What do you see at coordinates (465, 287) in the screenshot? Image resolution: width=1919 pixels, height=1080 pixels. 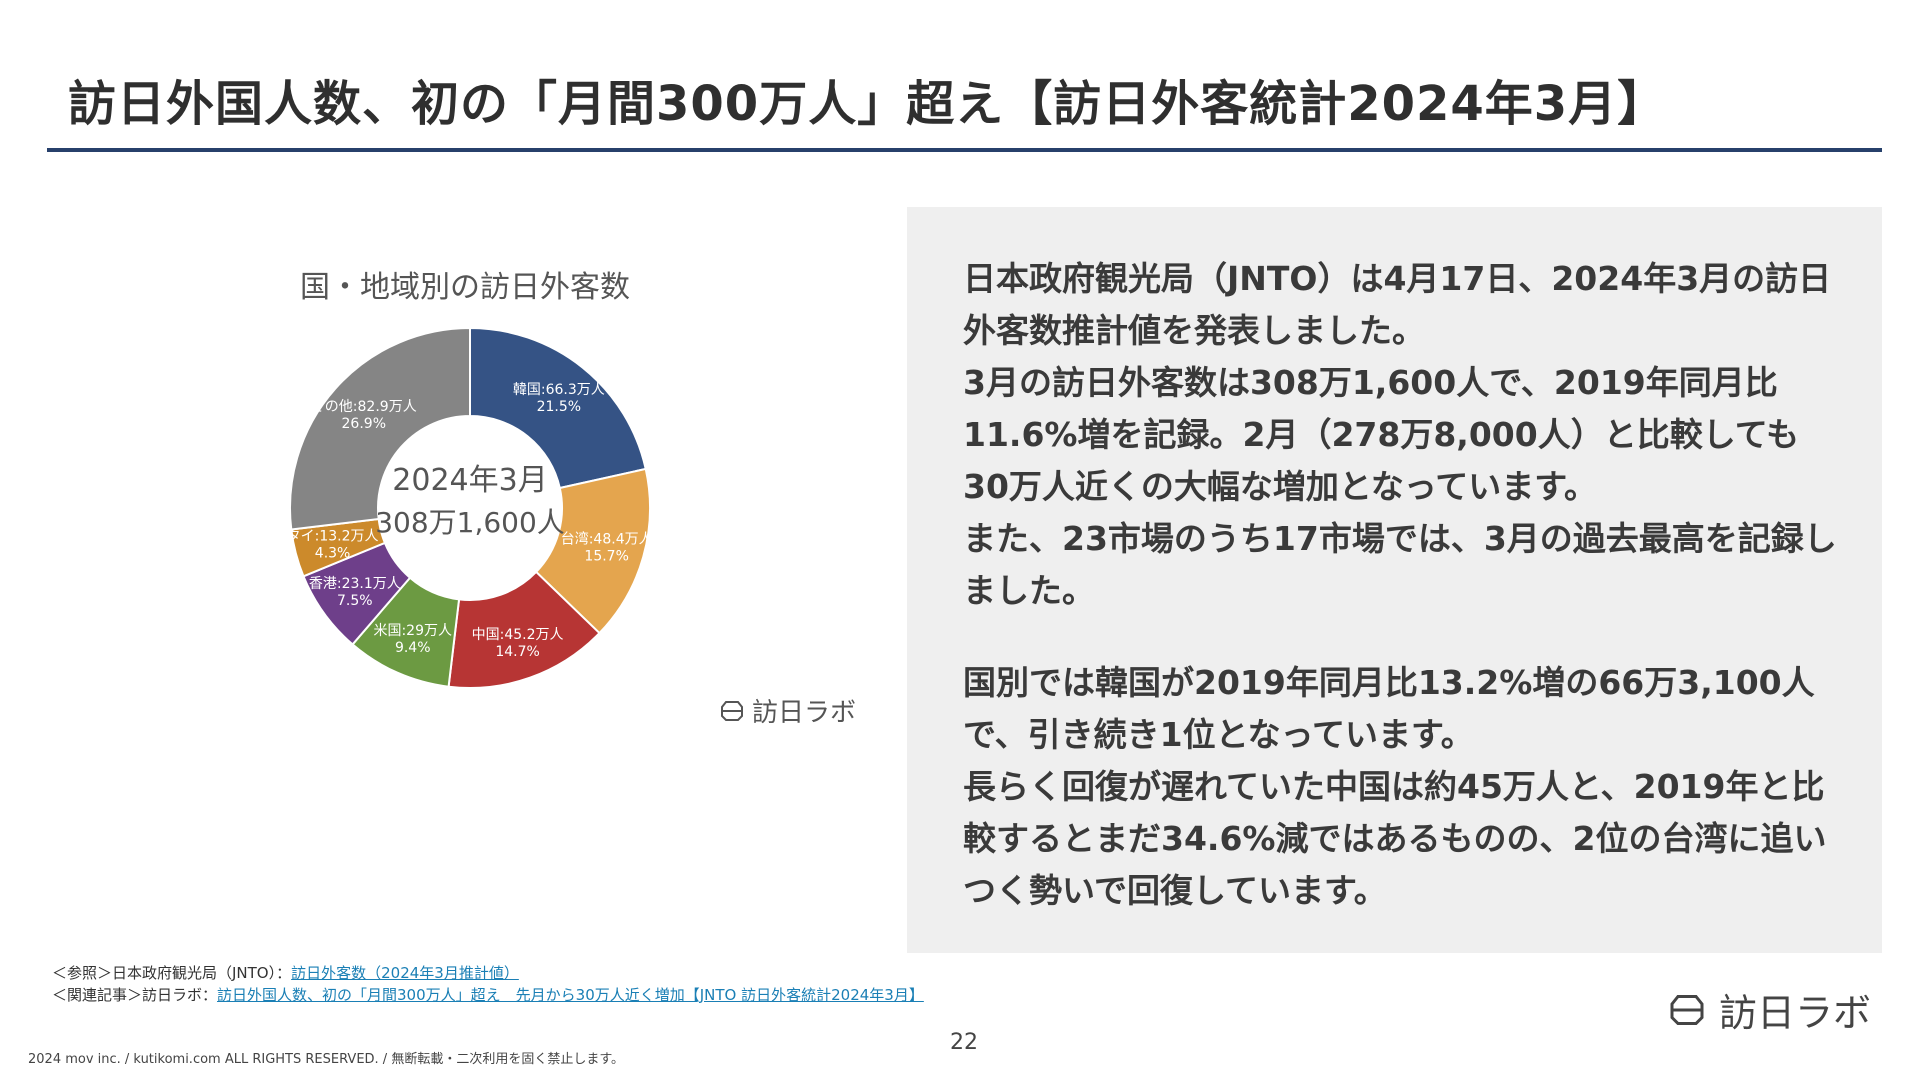 I see `chart-title: 国・地域別の訪日外客数` at bounding box center [465, 287].